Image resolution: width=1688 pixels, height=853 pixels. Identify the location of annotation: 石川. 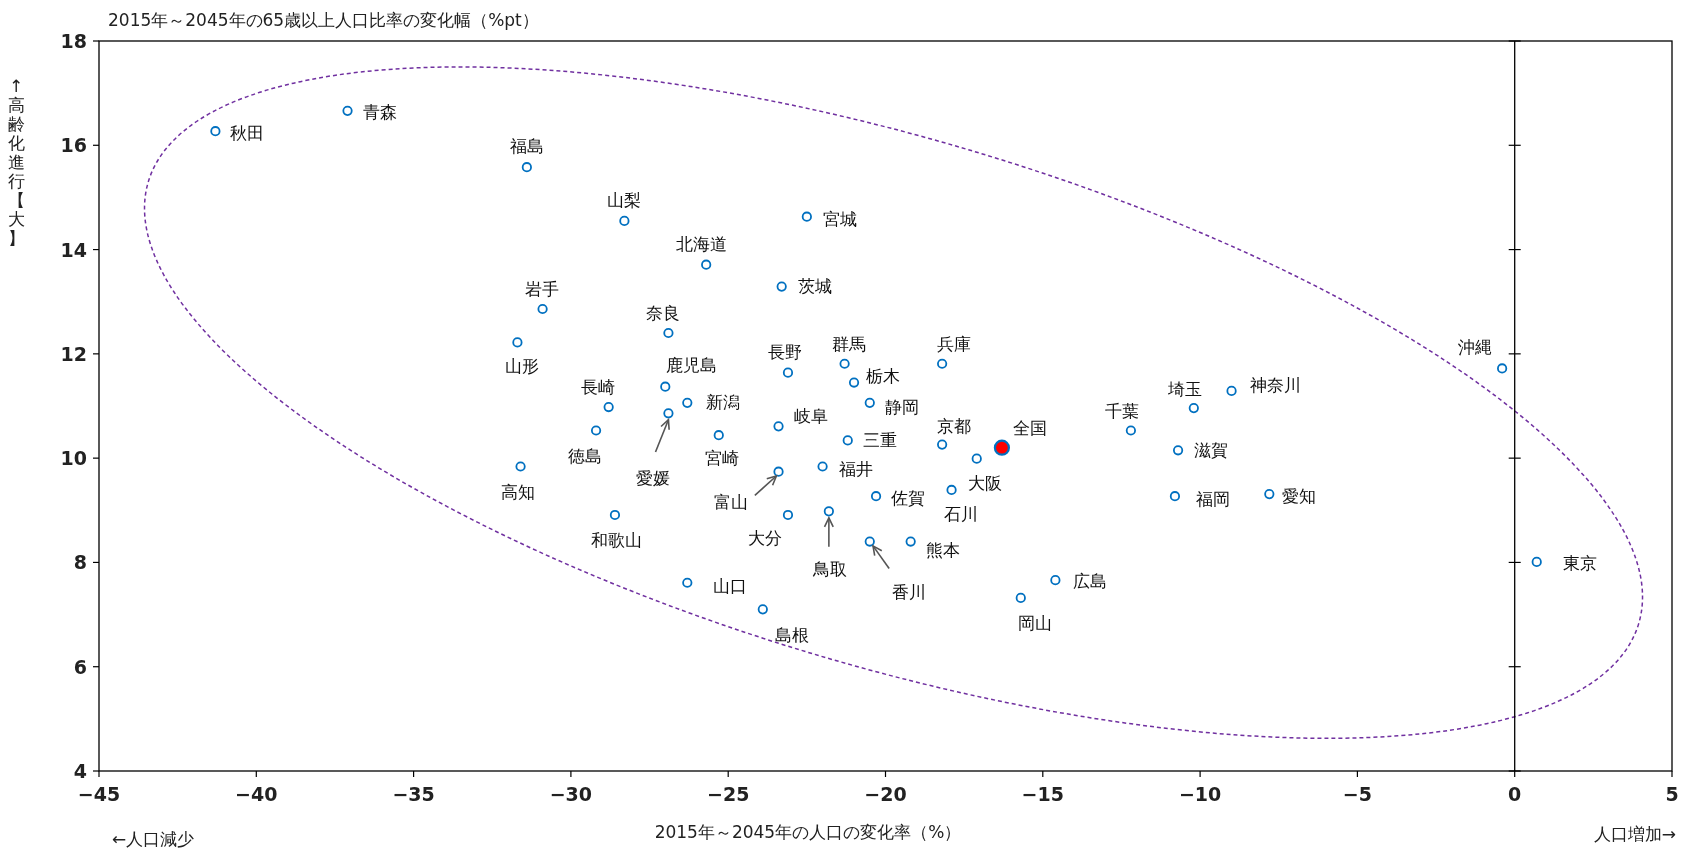
(961, 513).